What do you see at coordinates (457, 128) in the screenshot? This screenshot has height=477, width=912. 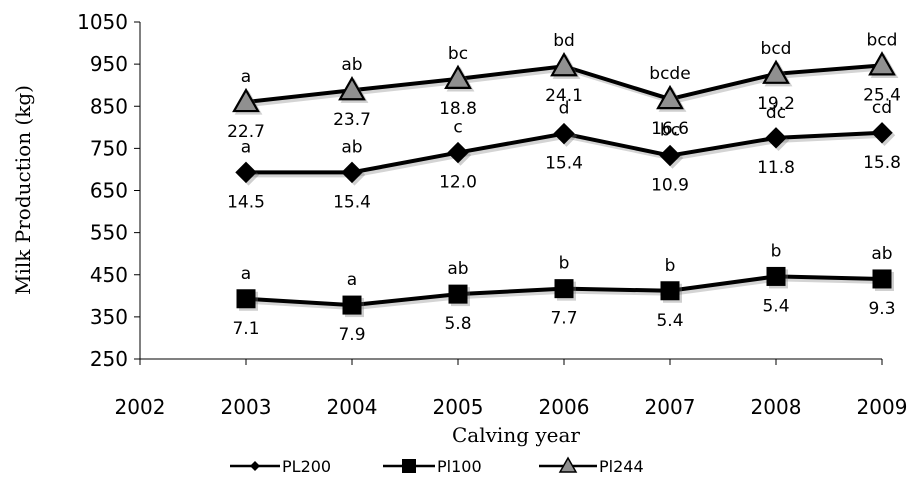 I see `significance-letter: c` at bounding box center [457, 128].